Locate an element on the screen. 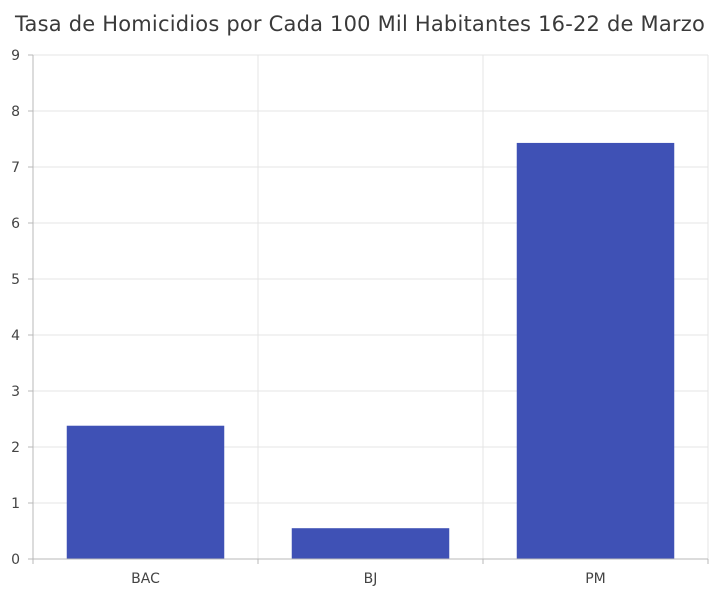 The image size is (720, 600). y-tick-label: 5 is located at coordinates (15, 280).